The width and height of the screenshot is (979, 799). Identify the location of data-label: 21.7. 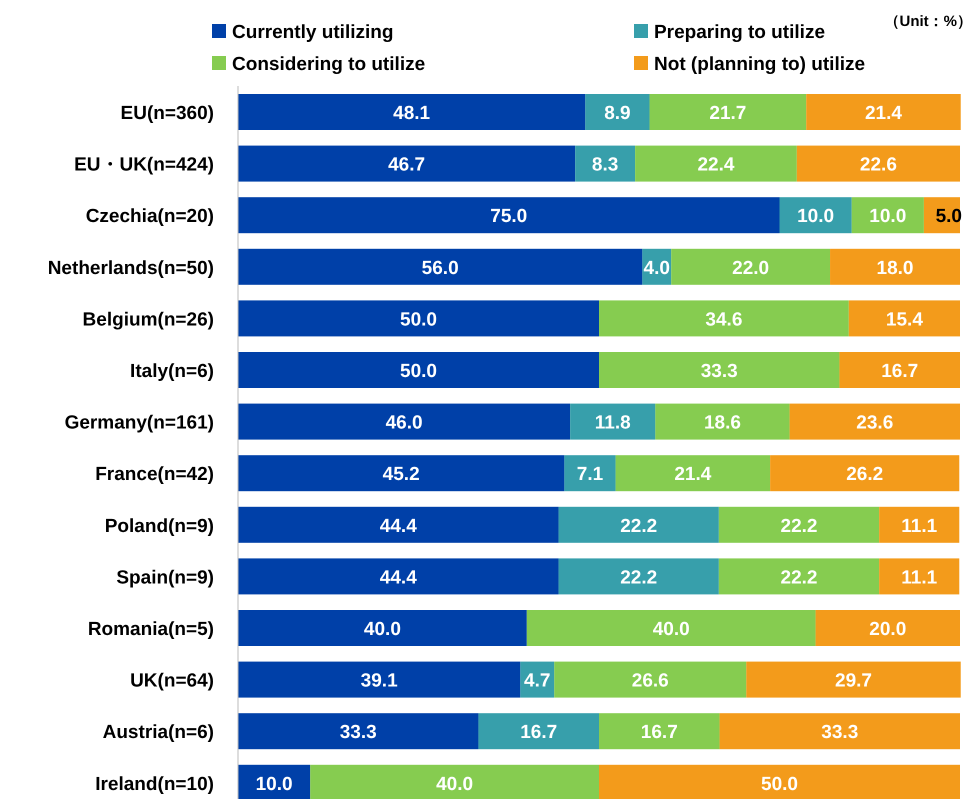
(727, 113).